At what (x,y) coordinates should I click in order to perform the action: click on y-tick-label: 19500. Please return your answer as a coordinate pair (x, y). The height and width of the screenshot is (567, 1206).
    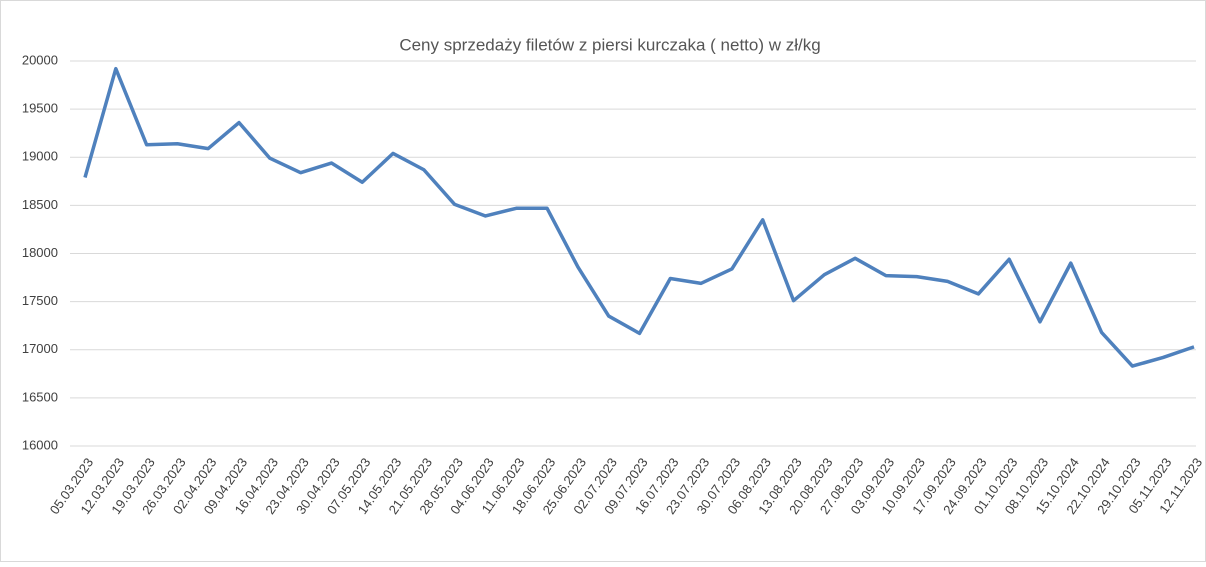
    Looking at the image, I should click on (40, 108).